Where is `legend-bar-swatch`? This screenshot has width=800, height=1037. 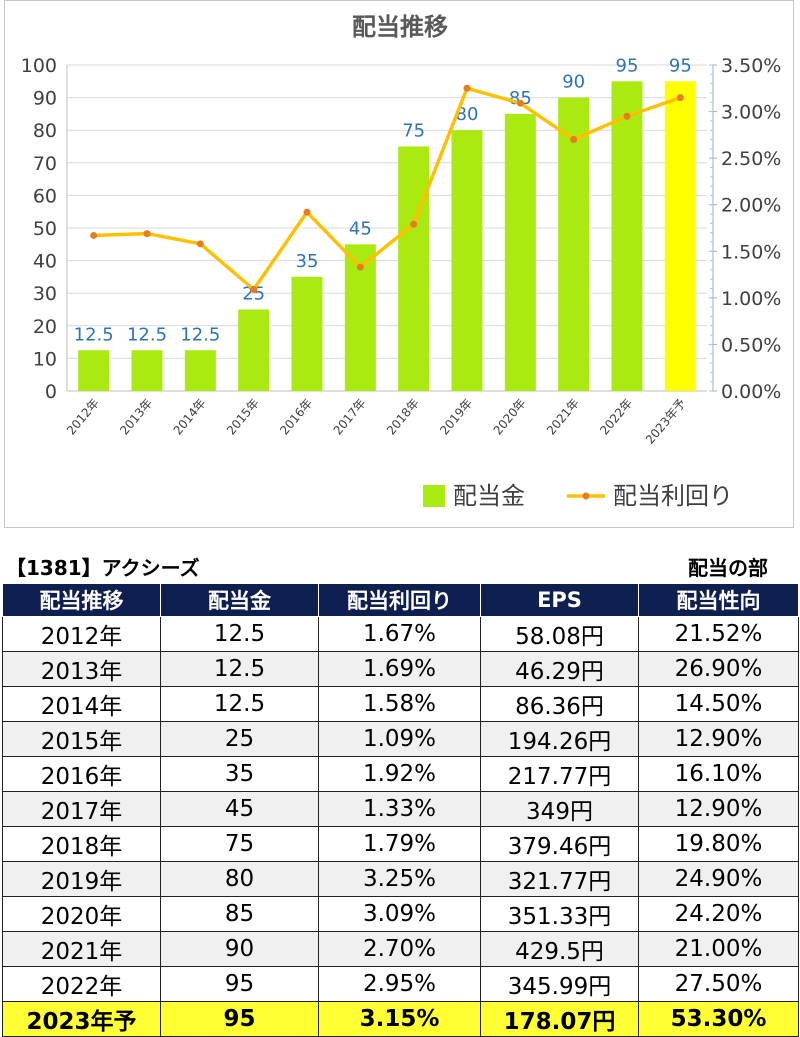
legend-bar-swatch is located at coordinates (434, 496).